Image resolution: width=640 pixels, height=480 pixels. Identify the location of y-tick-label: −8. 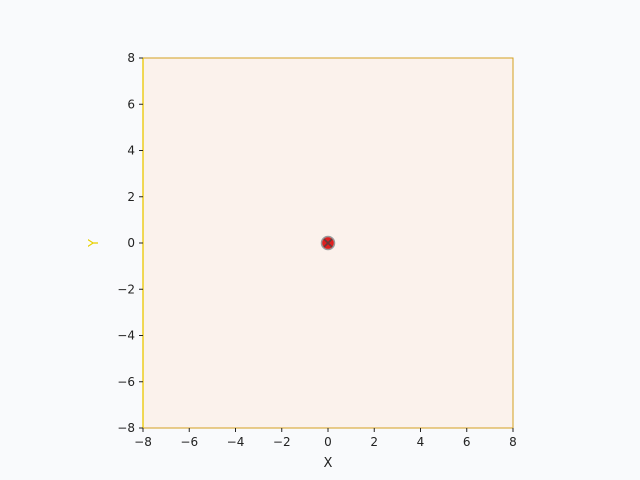
(126, 428).